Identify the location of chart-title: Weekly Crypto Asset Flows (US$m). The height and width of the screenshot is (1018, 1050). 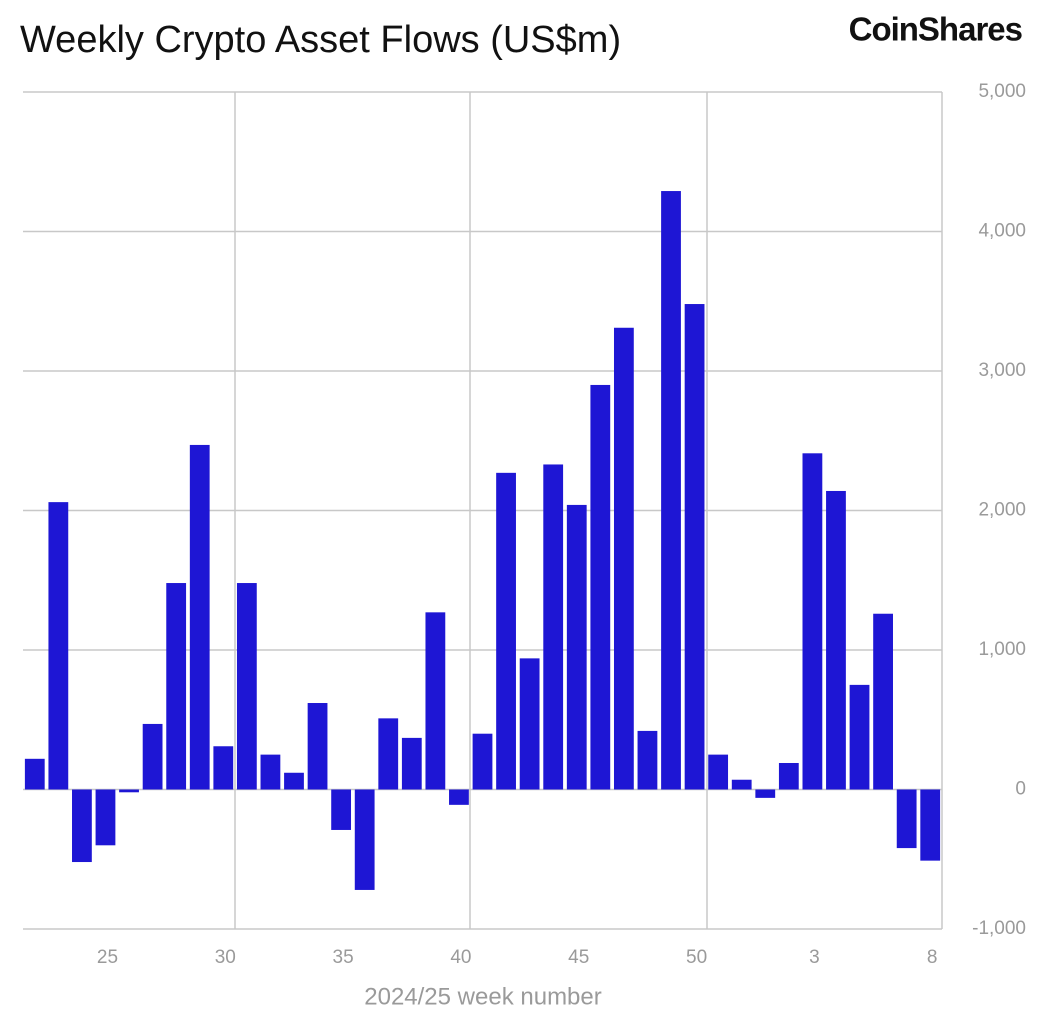
(320, 40).